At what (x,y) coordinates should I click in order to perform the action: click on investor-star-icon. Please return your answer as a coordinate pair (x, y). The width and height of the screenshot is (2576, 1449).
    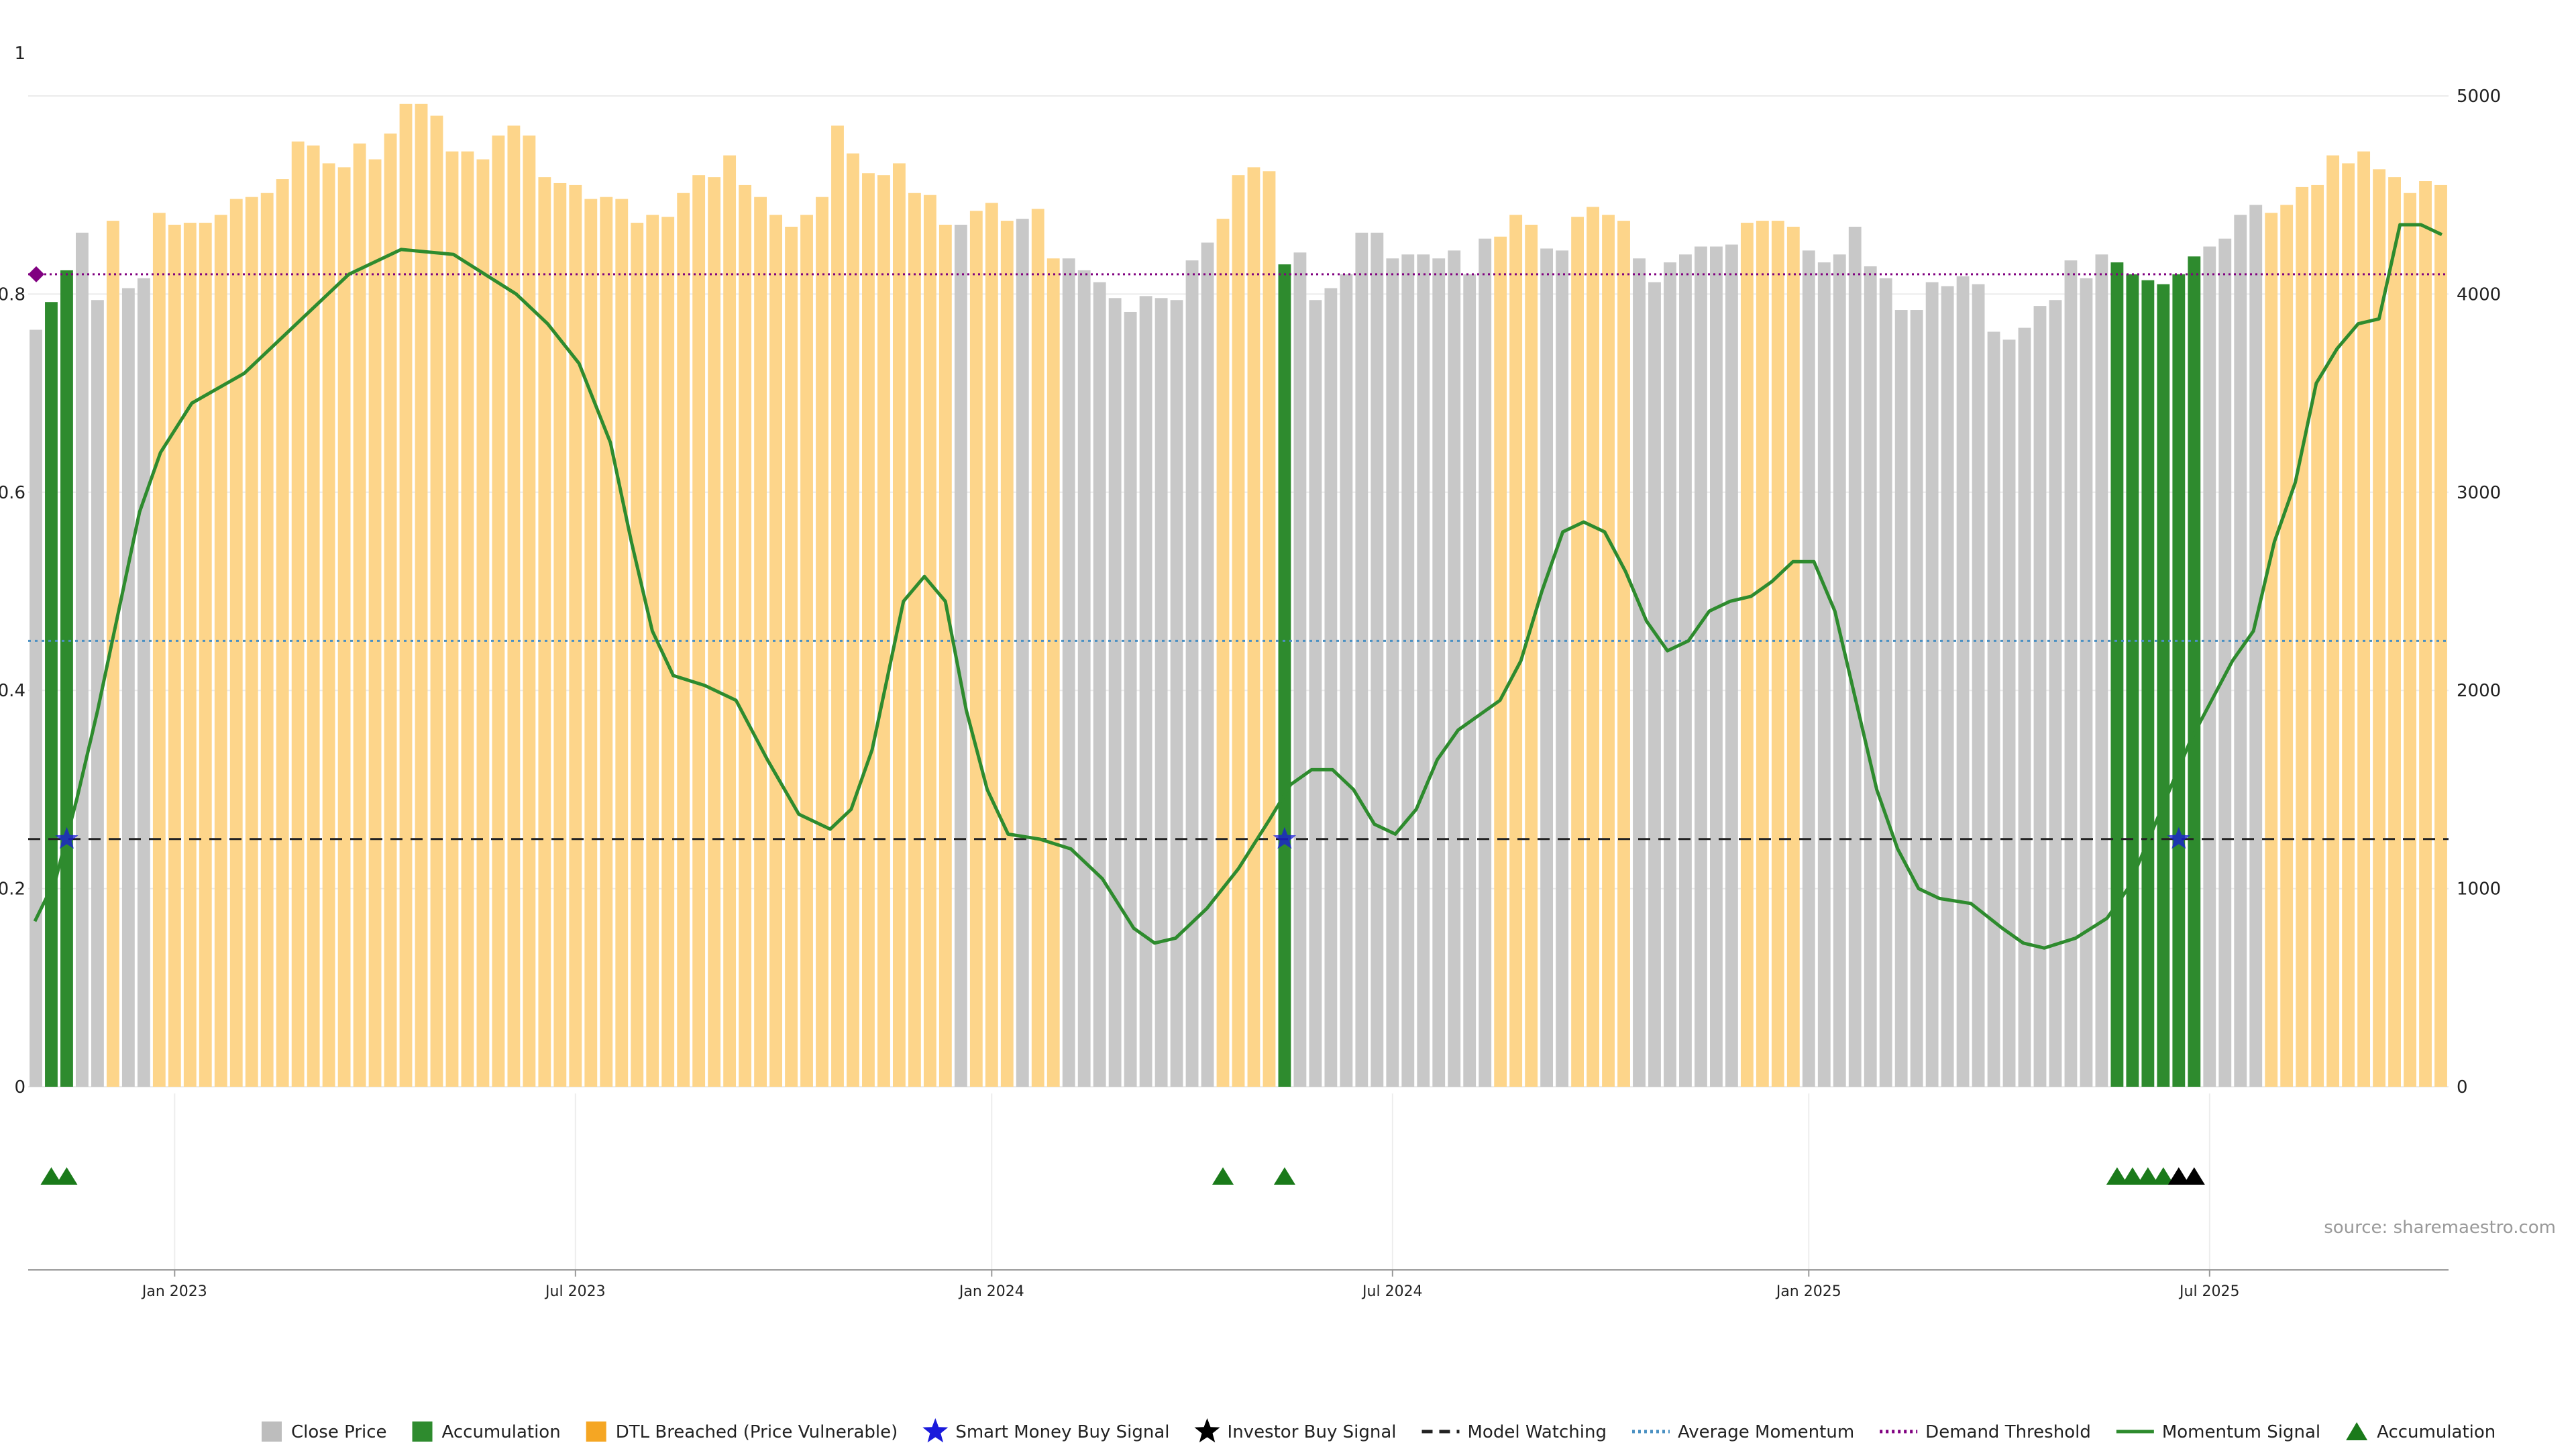
    Looking at the image, I should click on (1207, 1430).